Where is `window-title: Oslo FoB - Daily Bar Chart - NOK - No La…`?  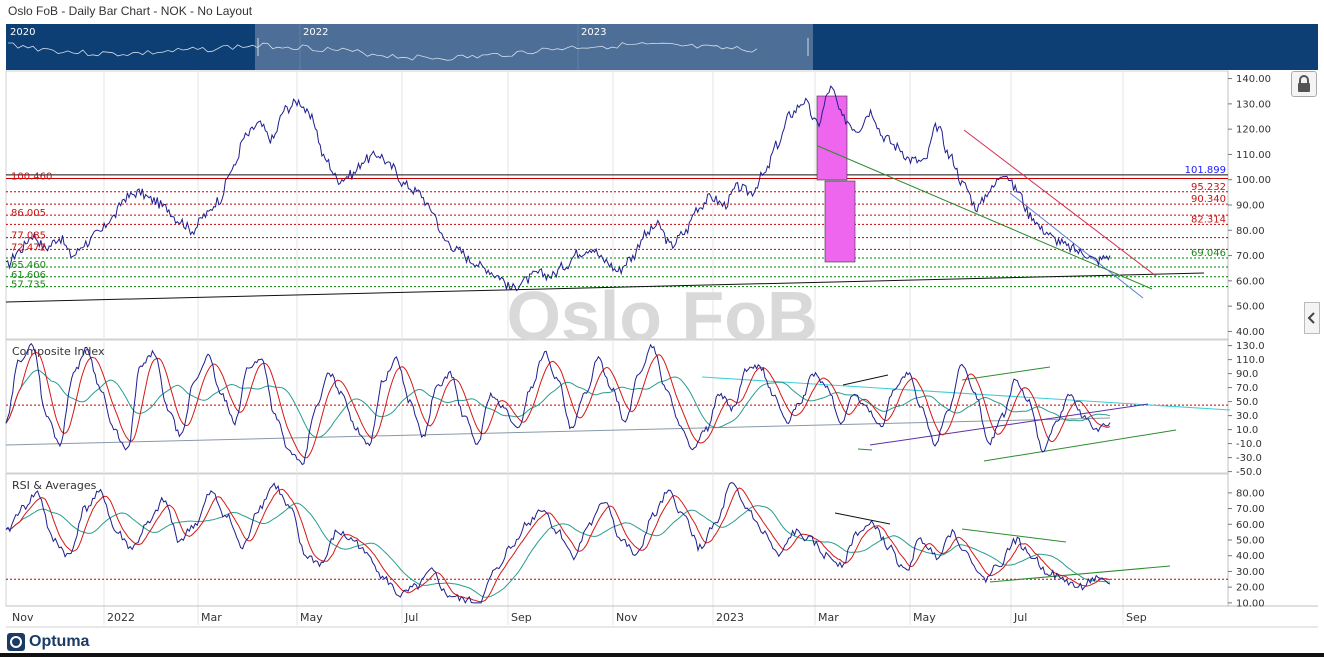 window-title: Oslo FoB - Daily Bar Chart - NOK - No La… is located at coordinates (130, 11).